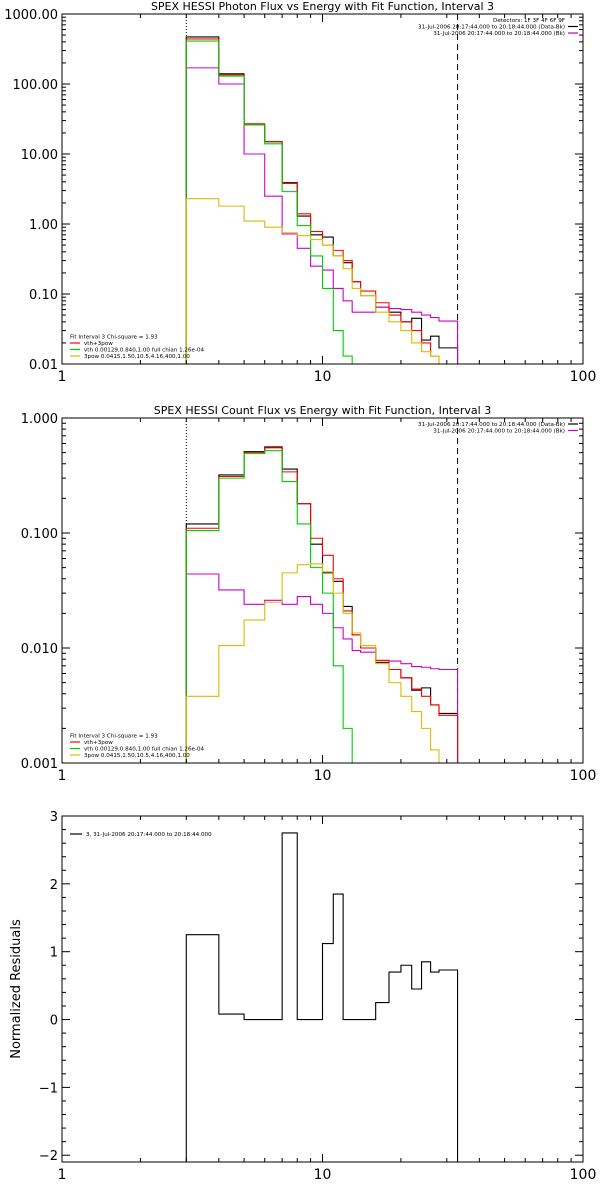 This screenshot has width=600, height=1200. What do you see at coordinates (54, 953) in the screenshot?
I see `y-tick-label: 1` at bounding box center [54, 953].